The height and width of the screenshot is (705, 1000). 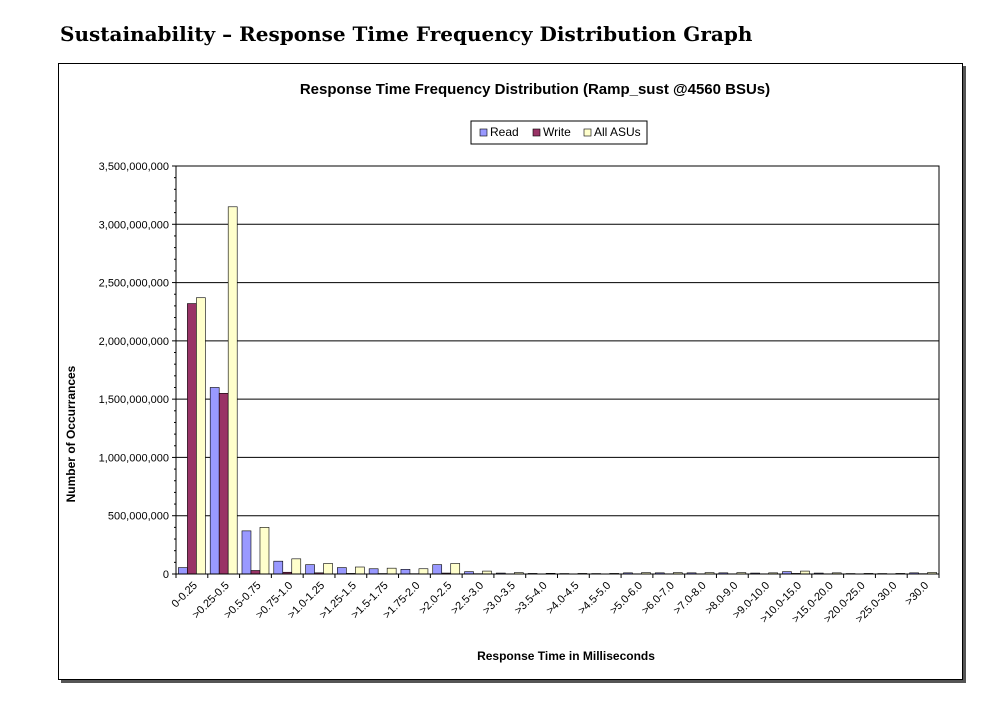 I want to click on legend-swatch-all-asus, so click(x=587, y=132).